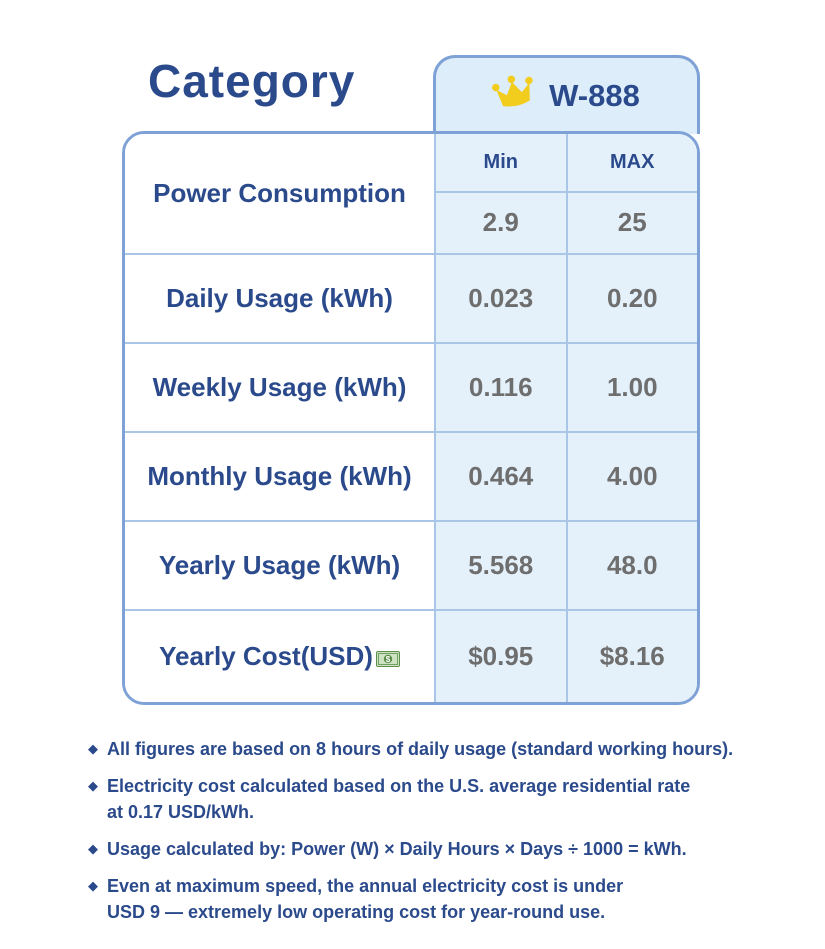 The width and height of the screenshot is (825, 949). What do you see at coordinates (594, 95) in the screenshot?
I see `product-name: W-888` at bounding box center [594, 95].